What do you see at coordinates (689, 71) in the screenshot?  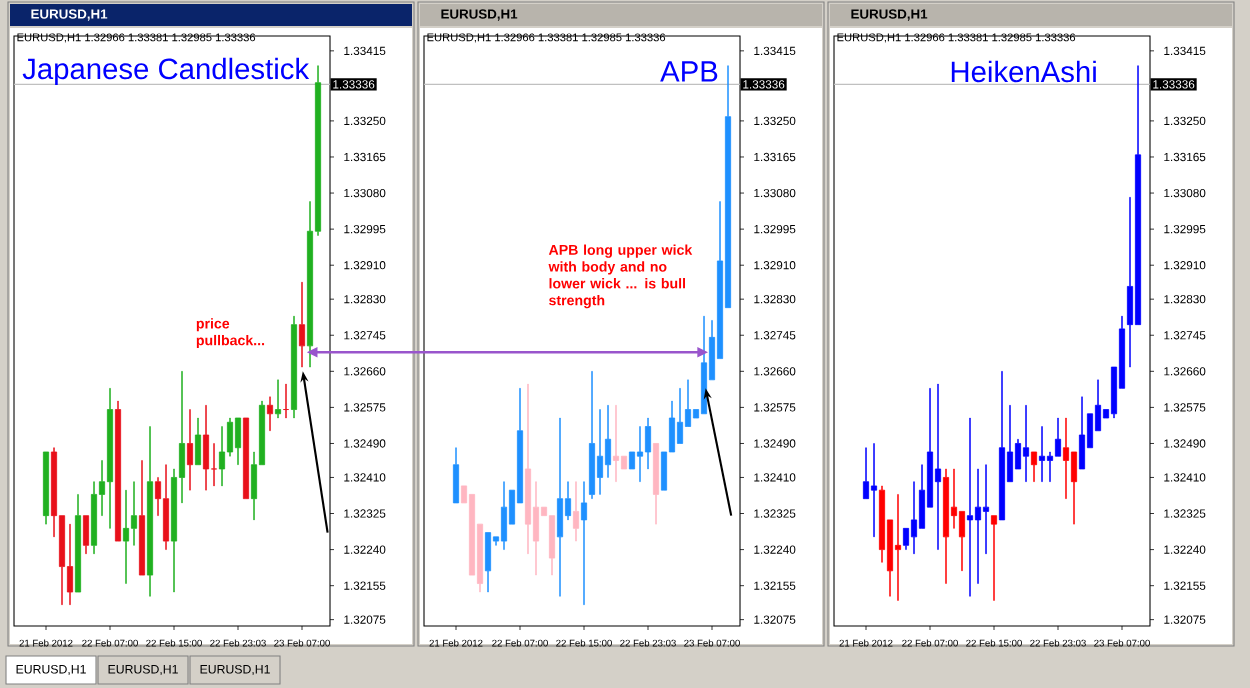 I see `annotation: APB` at bounding box center [689, 71].